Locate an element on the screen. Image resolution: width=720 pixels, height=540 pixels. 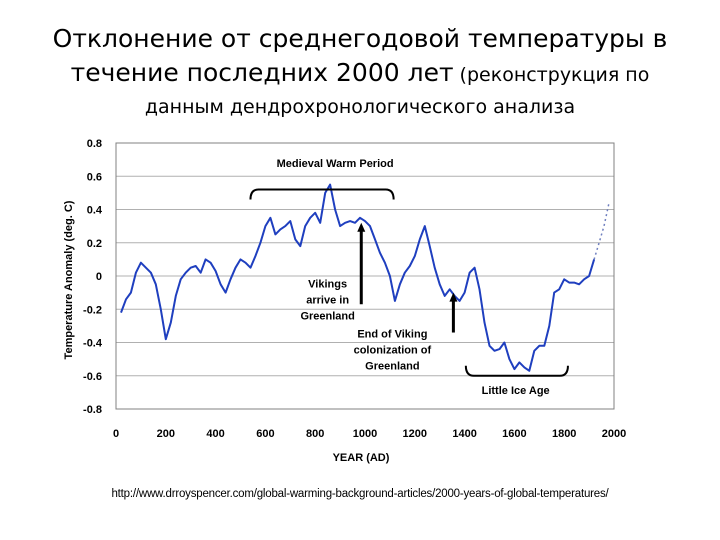
x-tick-label: 1600 is located at coordinates (514, 434).